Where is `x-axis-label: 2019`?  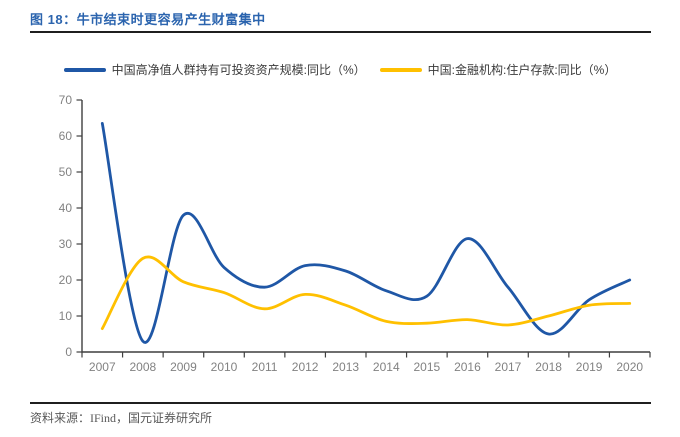
x-axis-label: 2019 is located at coordinates (589, 367).